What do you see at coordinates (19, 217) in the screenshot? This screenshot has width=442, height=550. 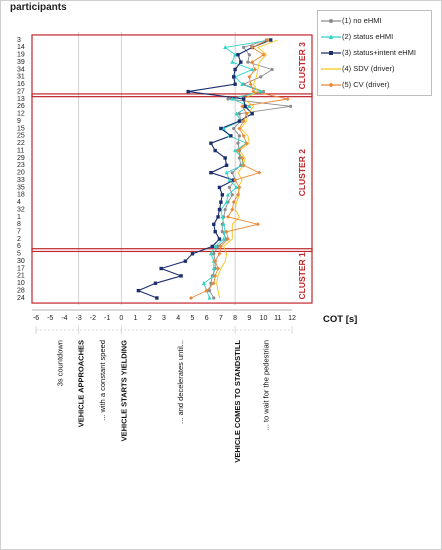 I see `y-tick-label: 1` at bounding box center [19, 217].